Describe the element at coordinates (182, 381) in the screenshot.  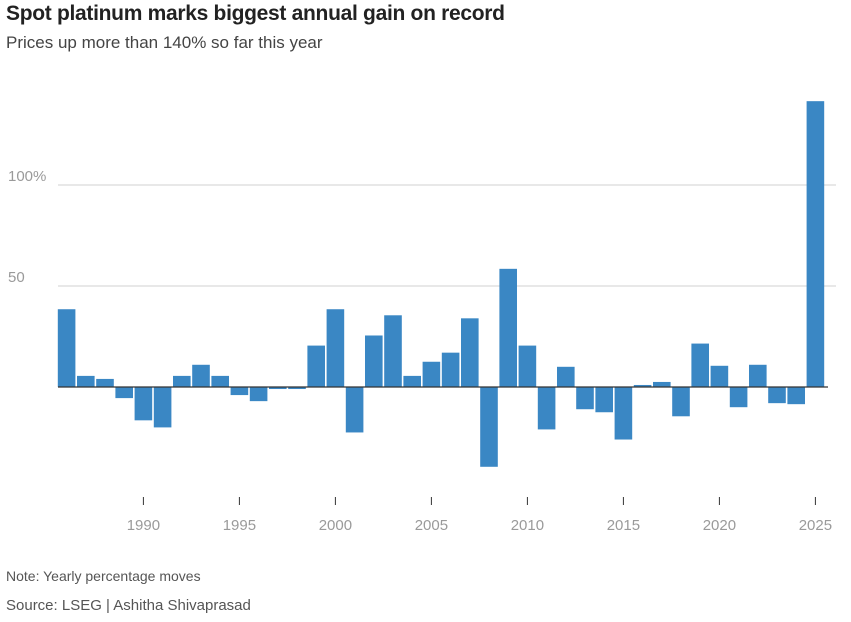
I see `bar-1992` at that location.